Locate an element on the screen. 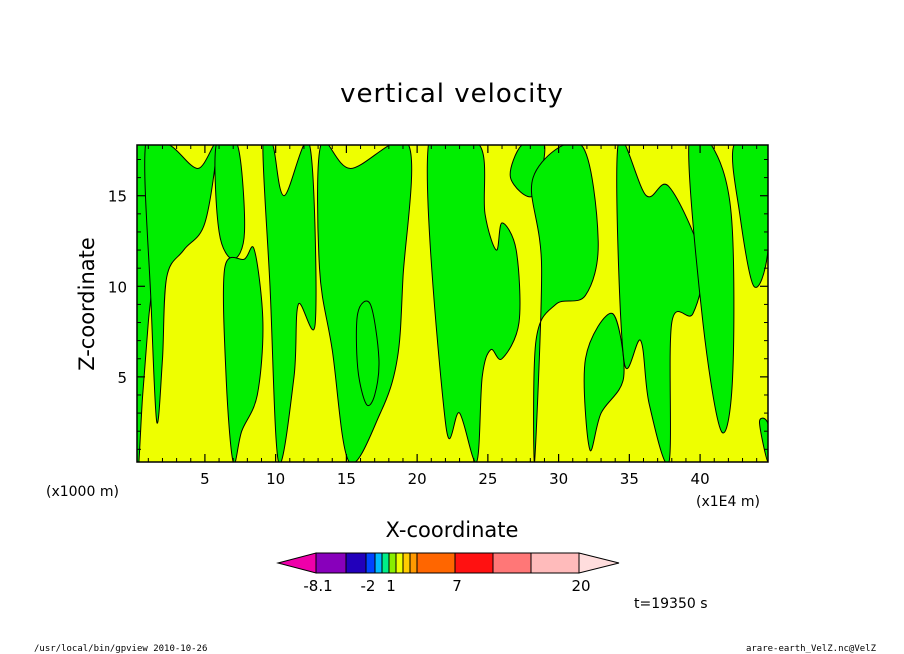 The height and width of the screenshot is (654, 904). y-tick-label-15: 15 is located at coordinates (117, 197).